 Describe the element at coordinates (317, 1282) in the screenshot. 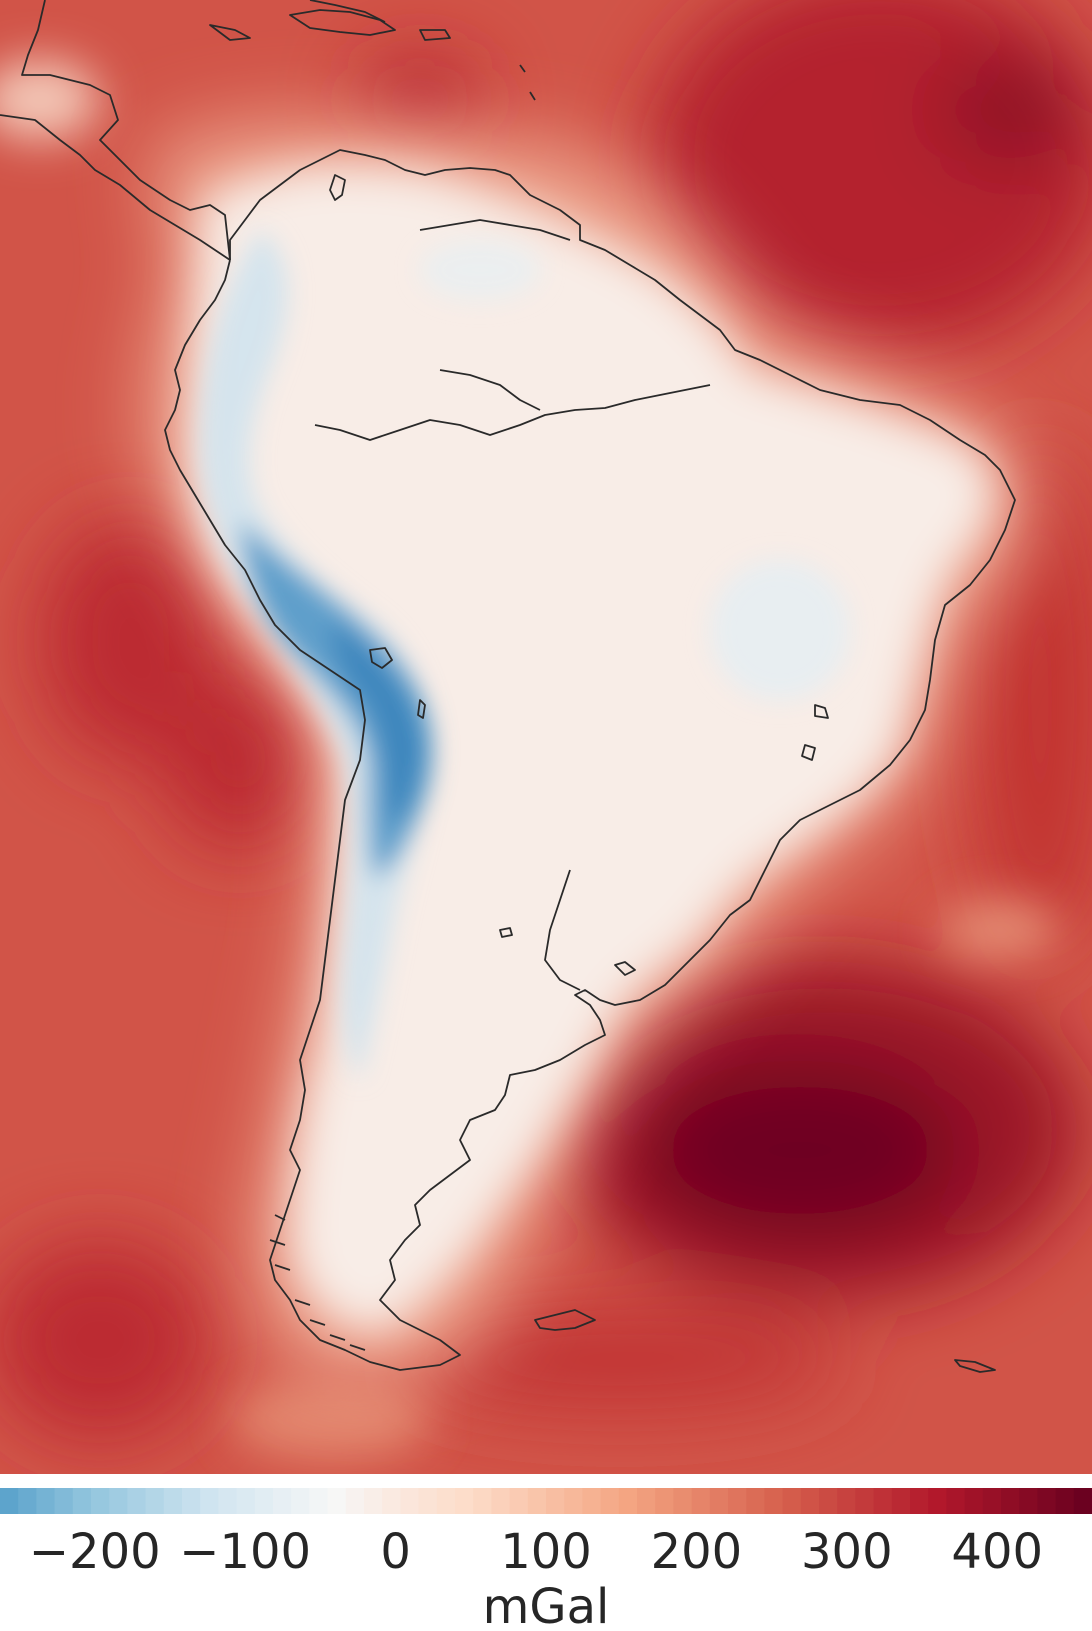

I see `chile-fjords` at that location.